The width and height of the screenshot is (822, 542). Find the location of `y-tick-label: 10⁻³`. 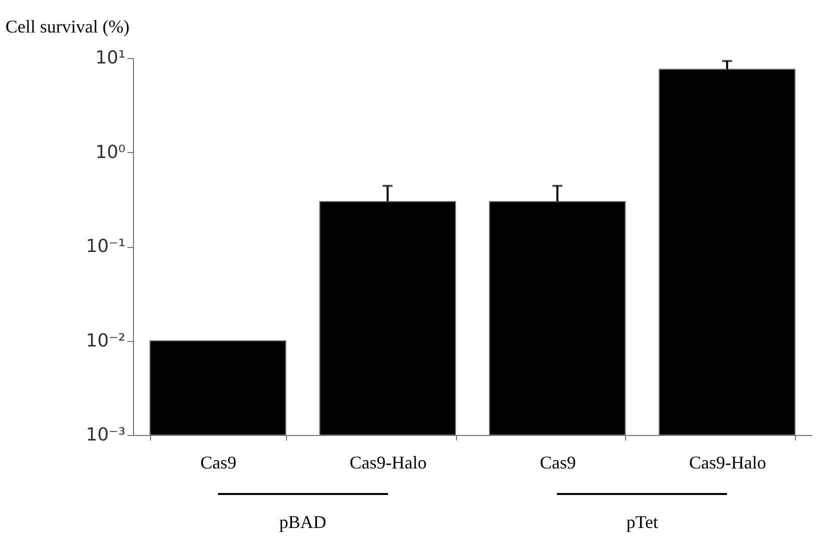

y-tick-label: 10⁻³ is located at coordinates (106, 435).